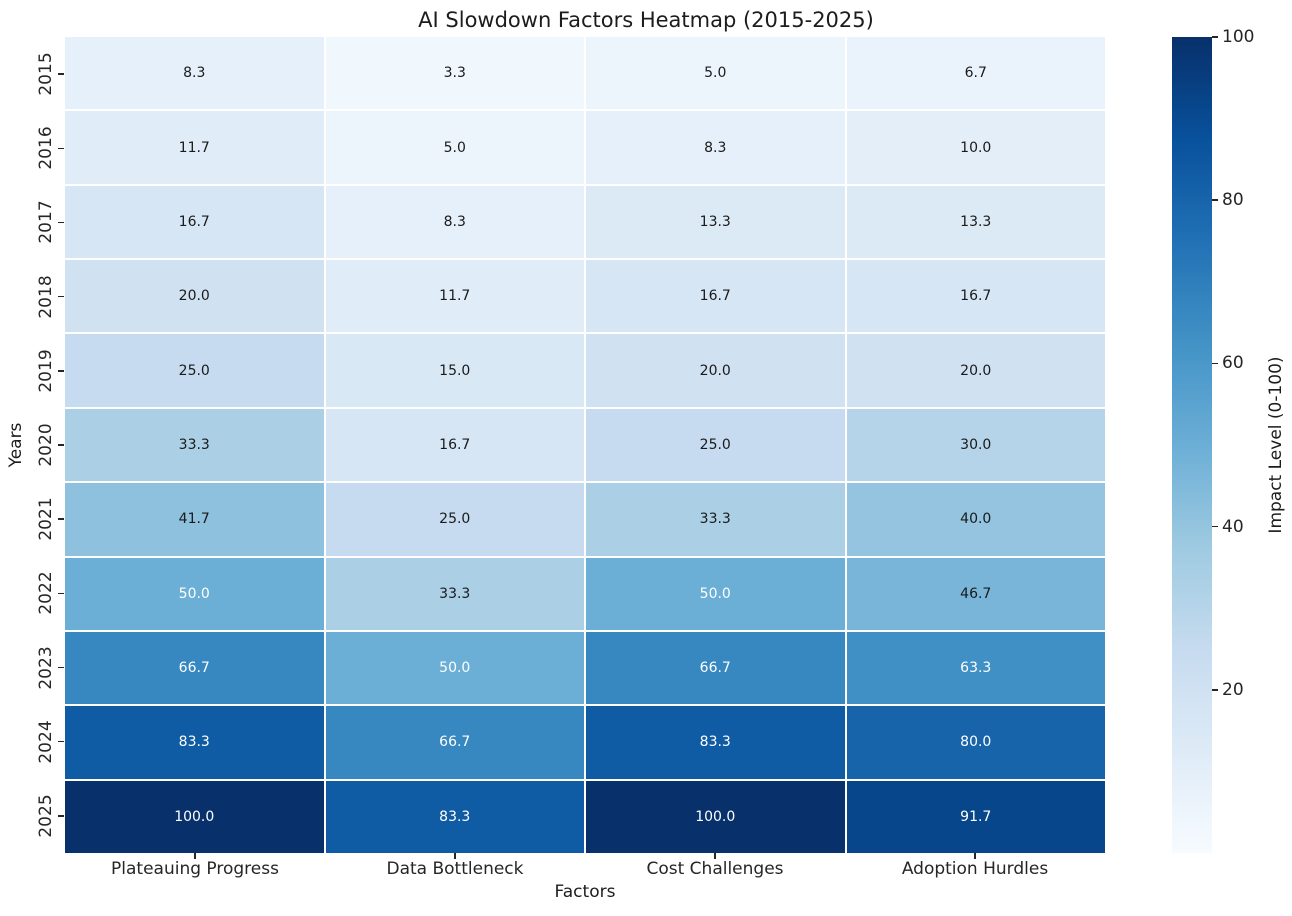 The height and width of the screenshot is (916, 1292). Describe the element at coordinates (1233, 526) in the screenshot. I see `colorbar-tick-label: 40` at that location.